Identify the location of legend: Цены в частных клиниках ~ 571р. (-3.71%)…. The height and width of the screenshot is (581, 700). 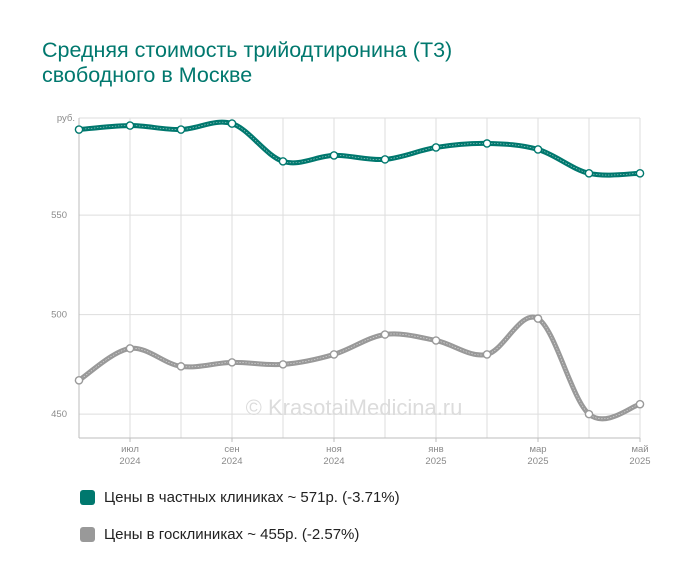
(240, 523).